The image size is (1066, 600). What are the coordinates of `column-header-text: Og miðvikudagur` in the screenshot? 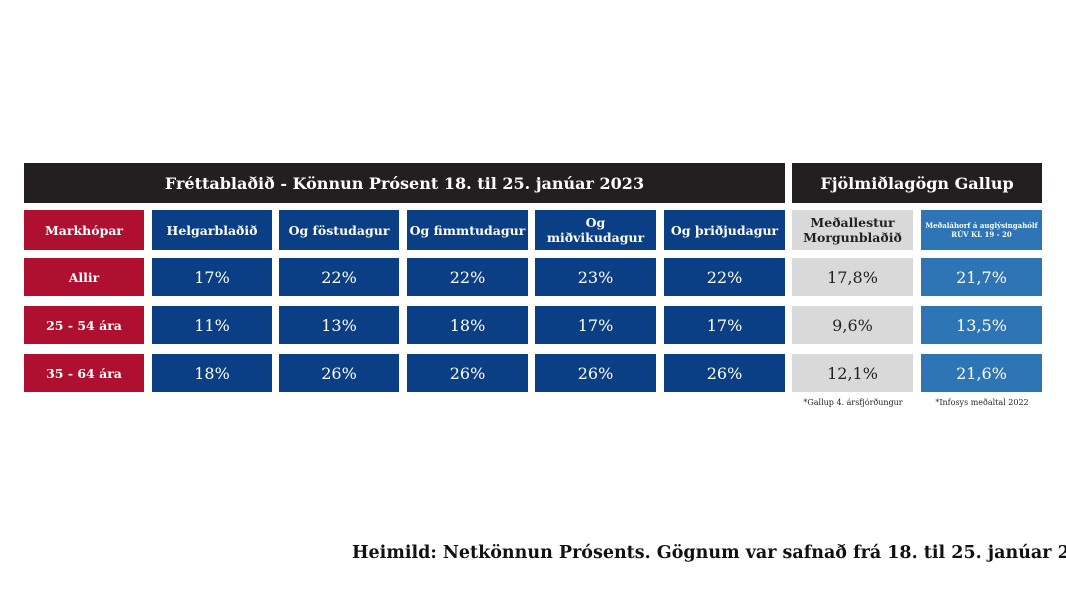 It's located at (595, 230).